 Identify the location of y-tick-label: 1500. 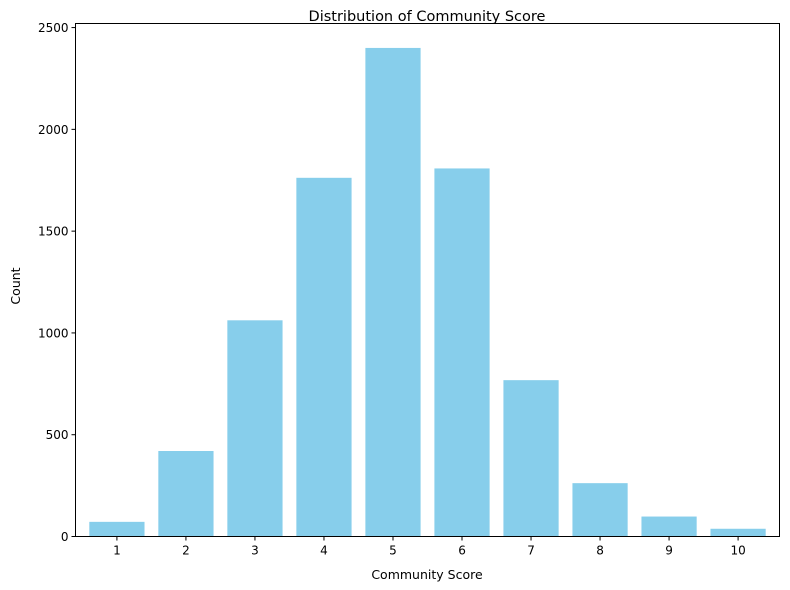
(53, 232).